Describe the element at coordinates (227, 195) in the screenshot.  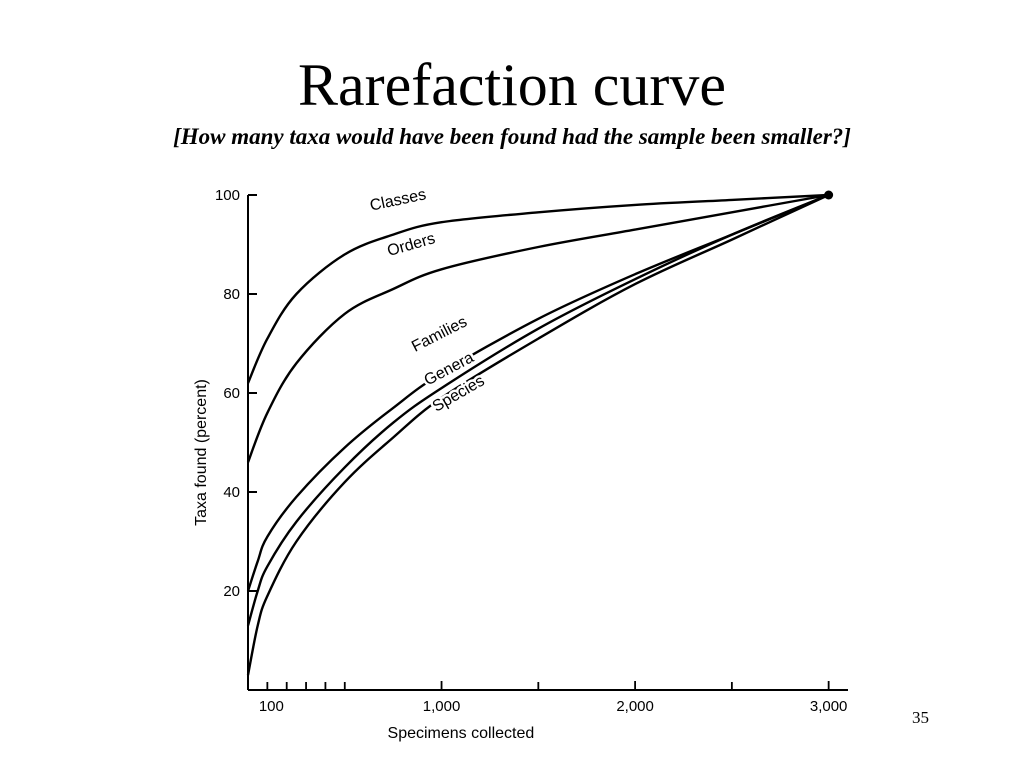
I see `y-tick-label: 100` at that location.